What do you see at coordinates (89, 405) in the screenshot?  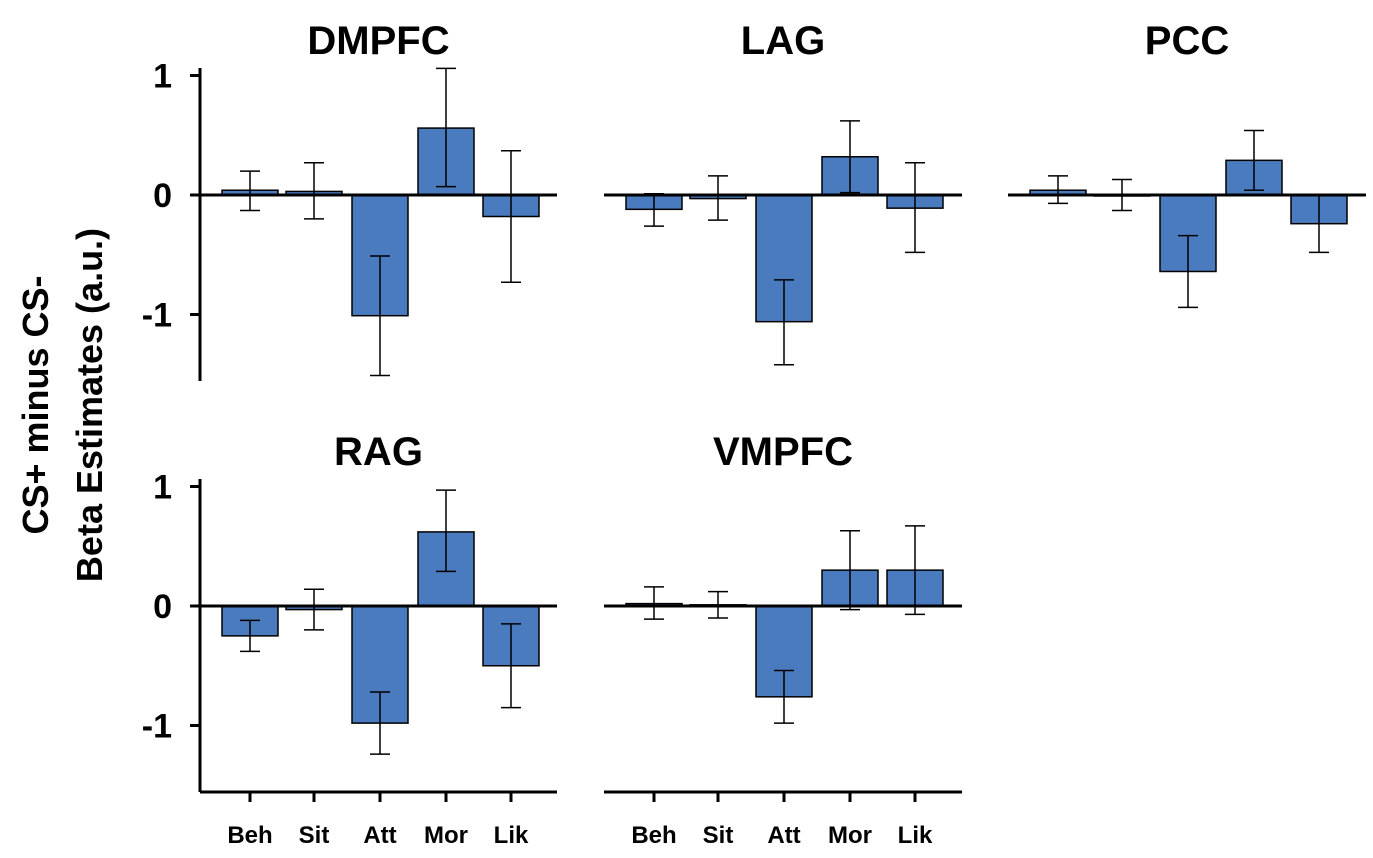 I see `ylabel-line-2: Beta Estimates (a.u.)` at bounding box center [89, 405].